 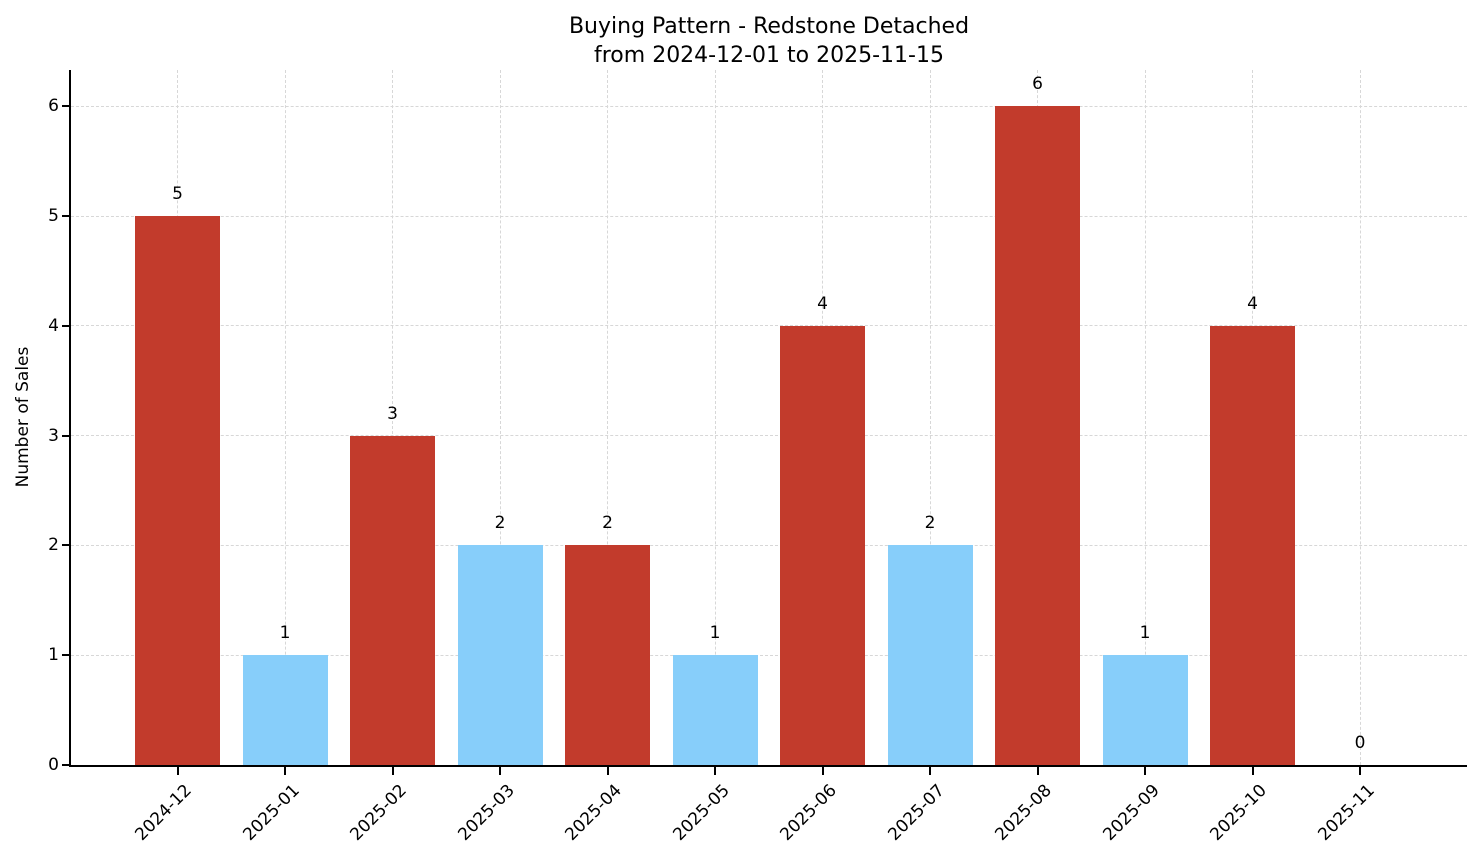 What do you see at coordinates (379, 812) in the screenshot?
I see `x-tick-label: 2025-02` at bounding box center [379, 812].